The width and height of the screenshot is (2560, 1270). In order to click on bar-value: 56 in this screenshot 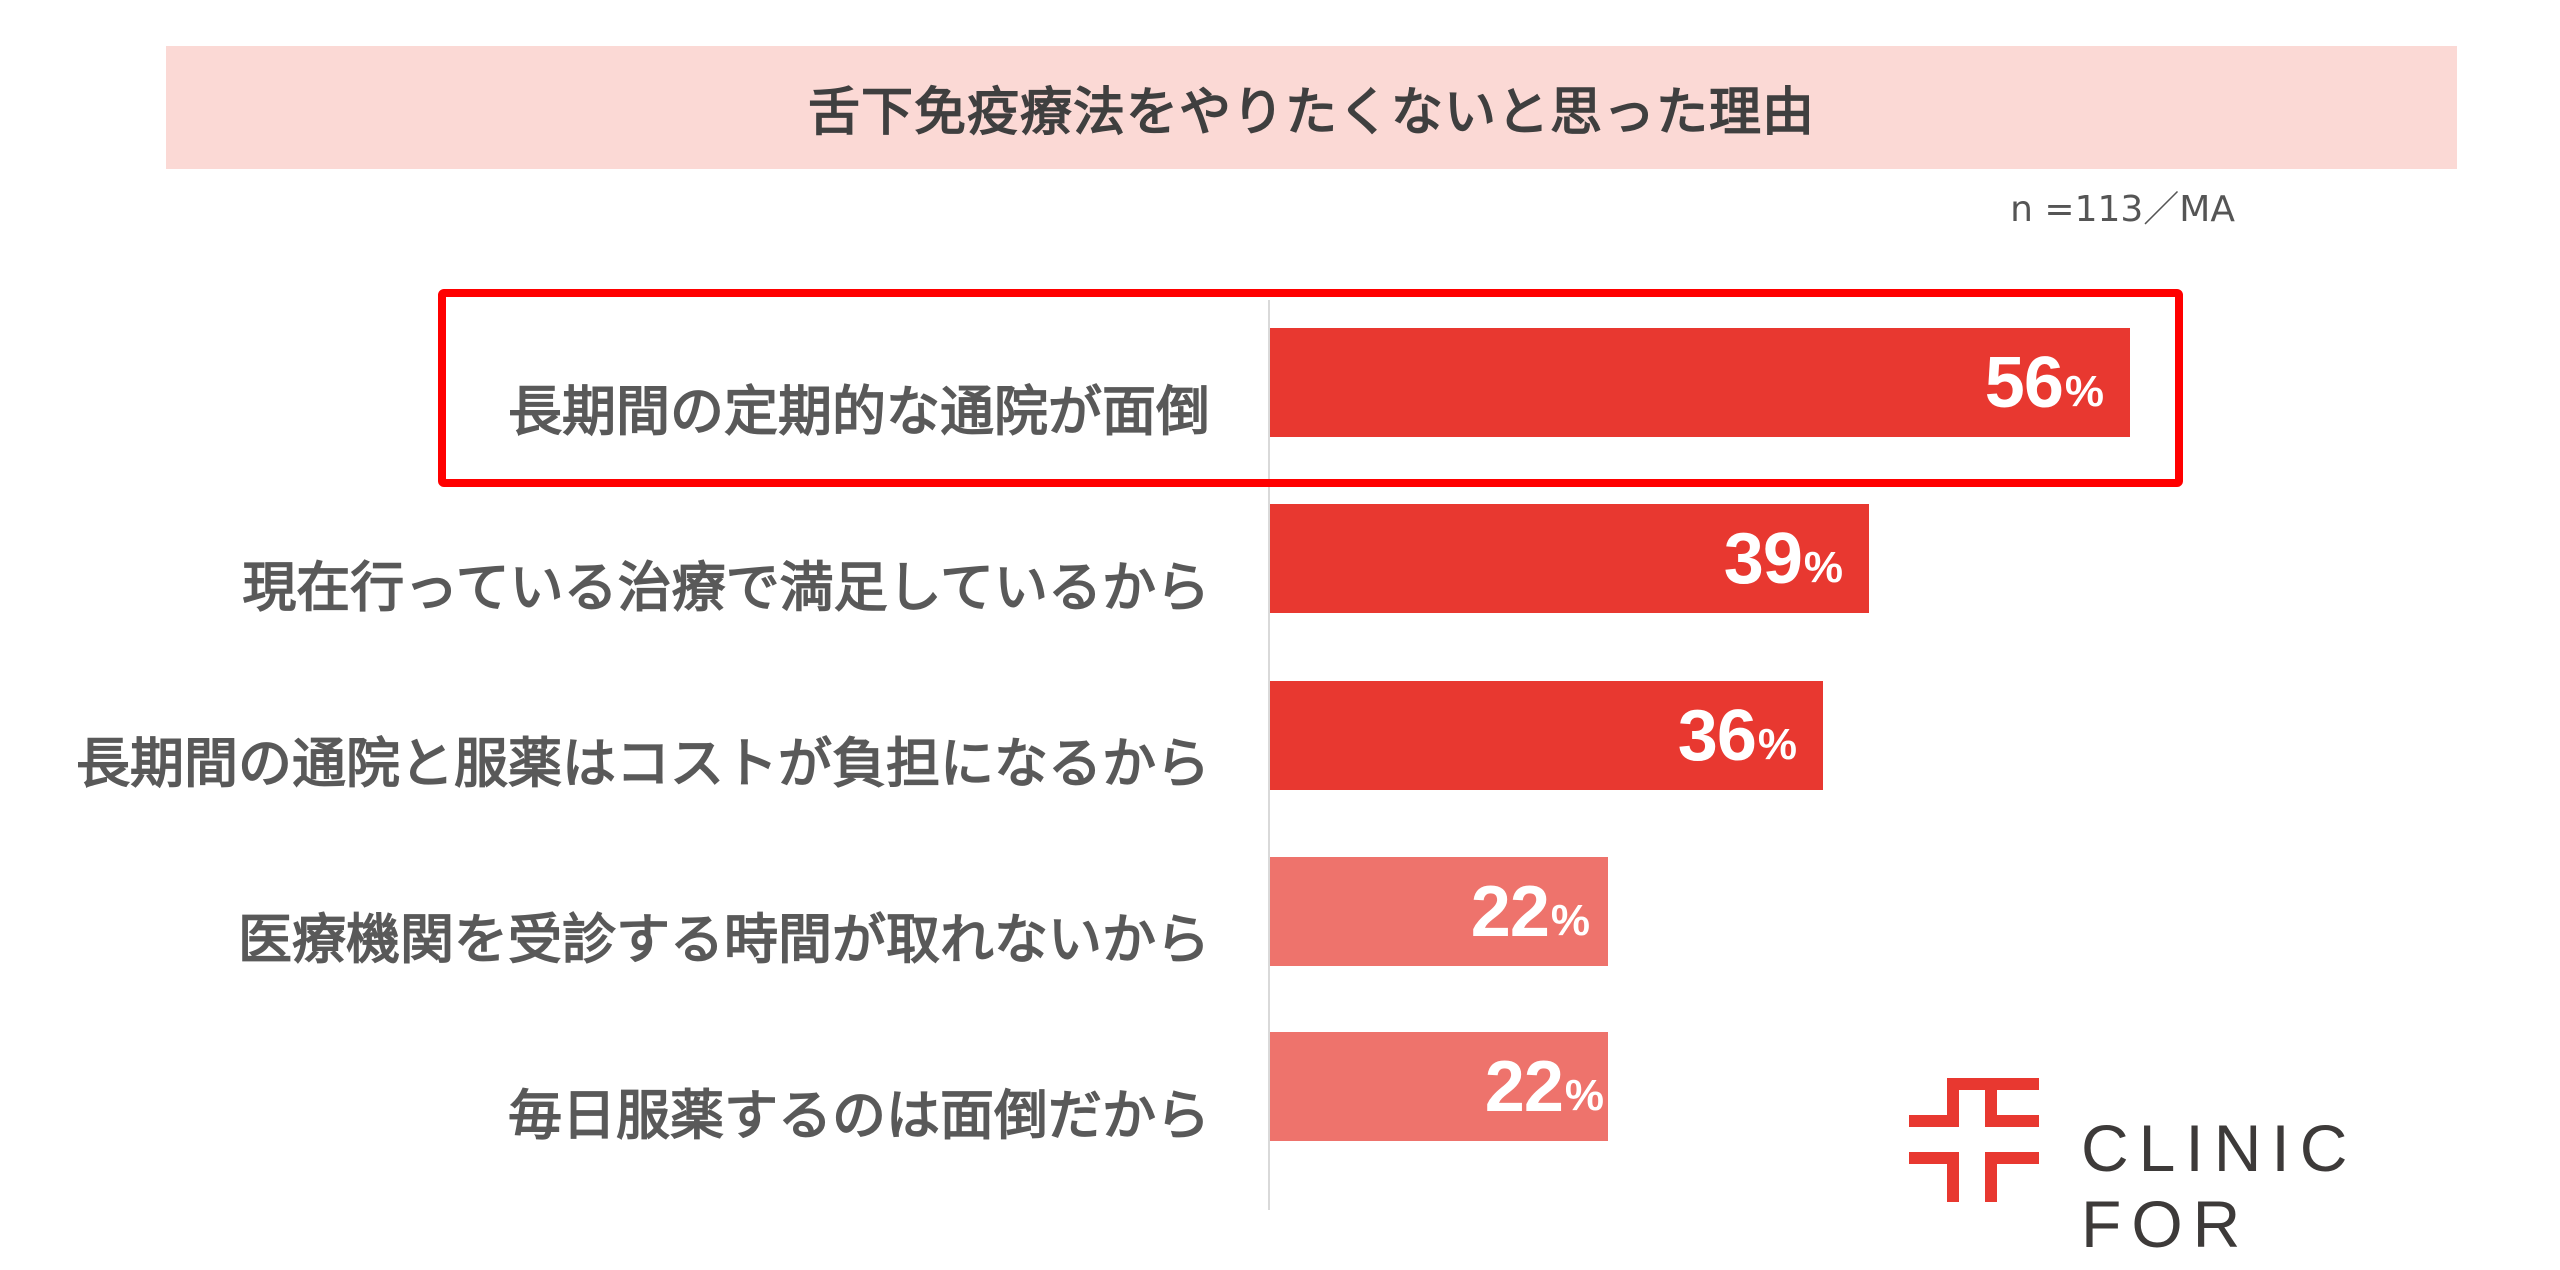, I will do `click(2024, 382)`.